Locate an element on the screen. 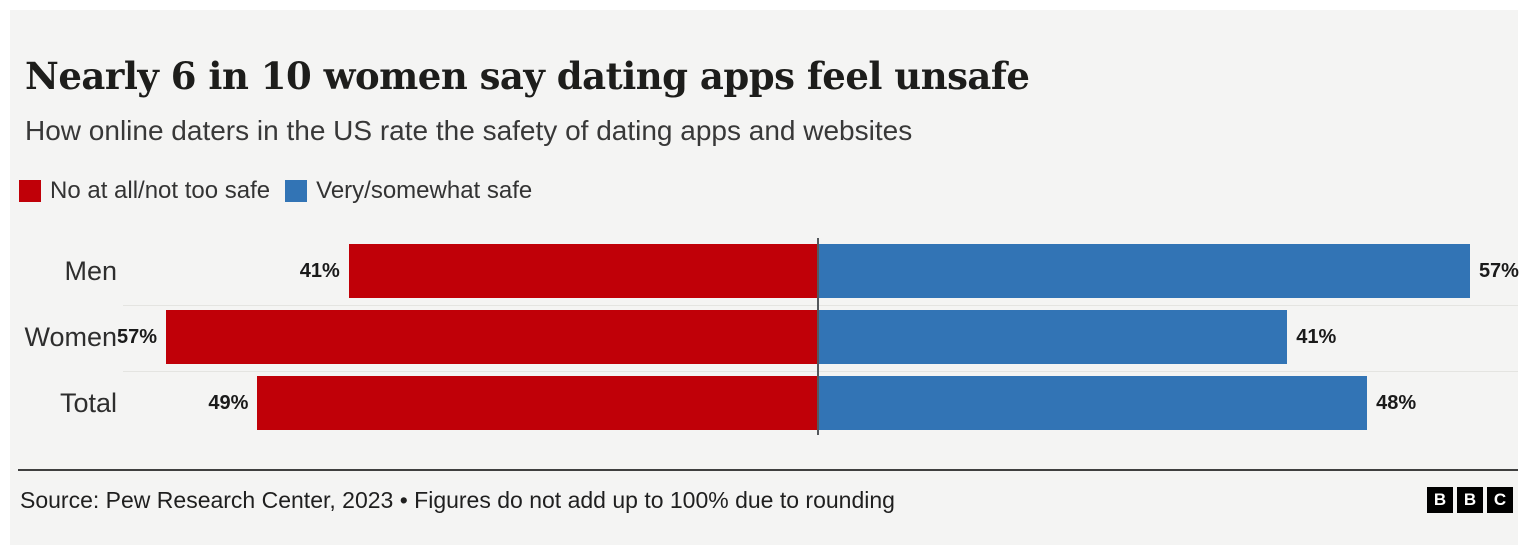 The width and height of the screenshot is (1536, 560). bar-safe-men is located at coordinates (1144, 271).